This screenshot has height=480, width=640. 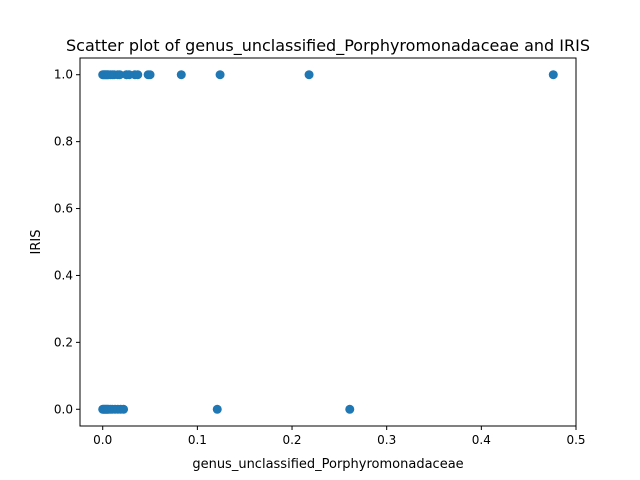 I want to click on x-axis: 0.0 0.1 0.2 0.3 0.4 0.5, so click(x=339, y=436).